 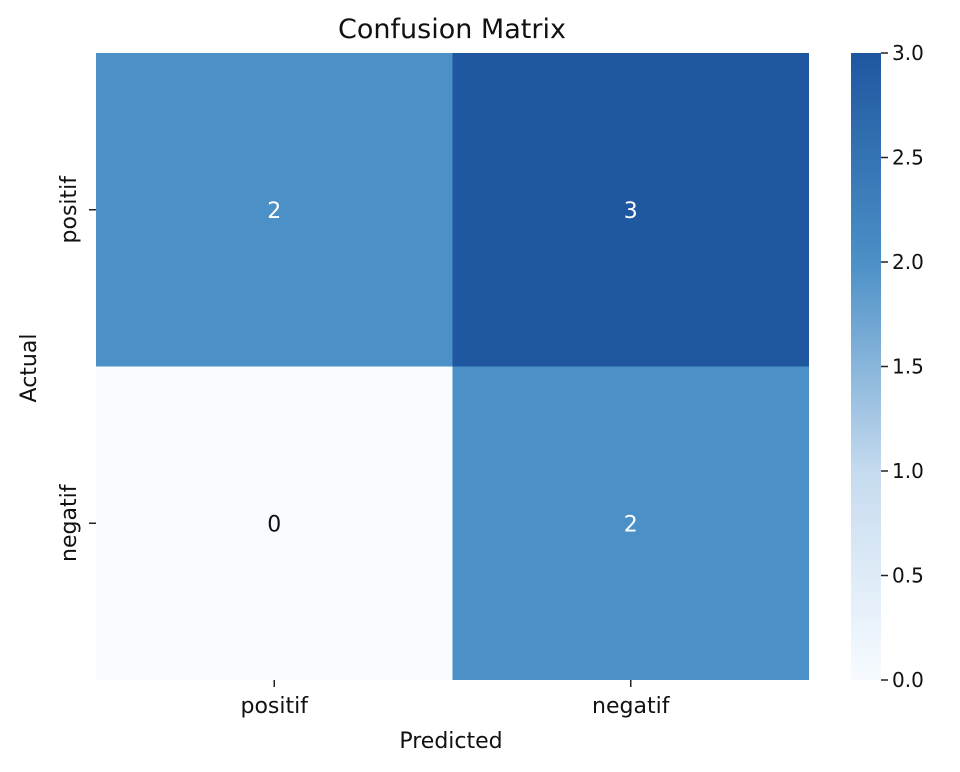 What do you see at coordinates (29, 368) in the screenshot?
I see `y-axis-label: Actual` at bounding box center [29, 368].